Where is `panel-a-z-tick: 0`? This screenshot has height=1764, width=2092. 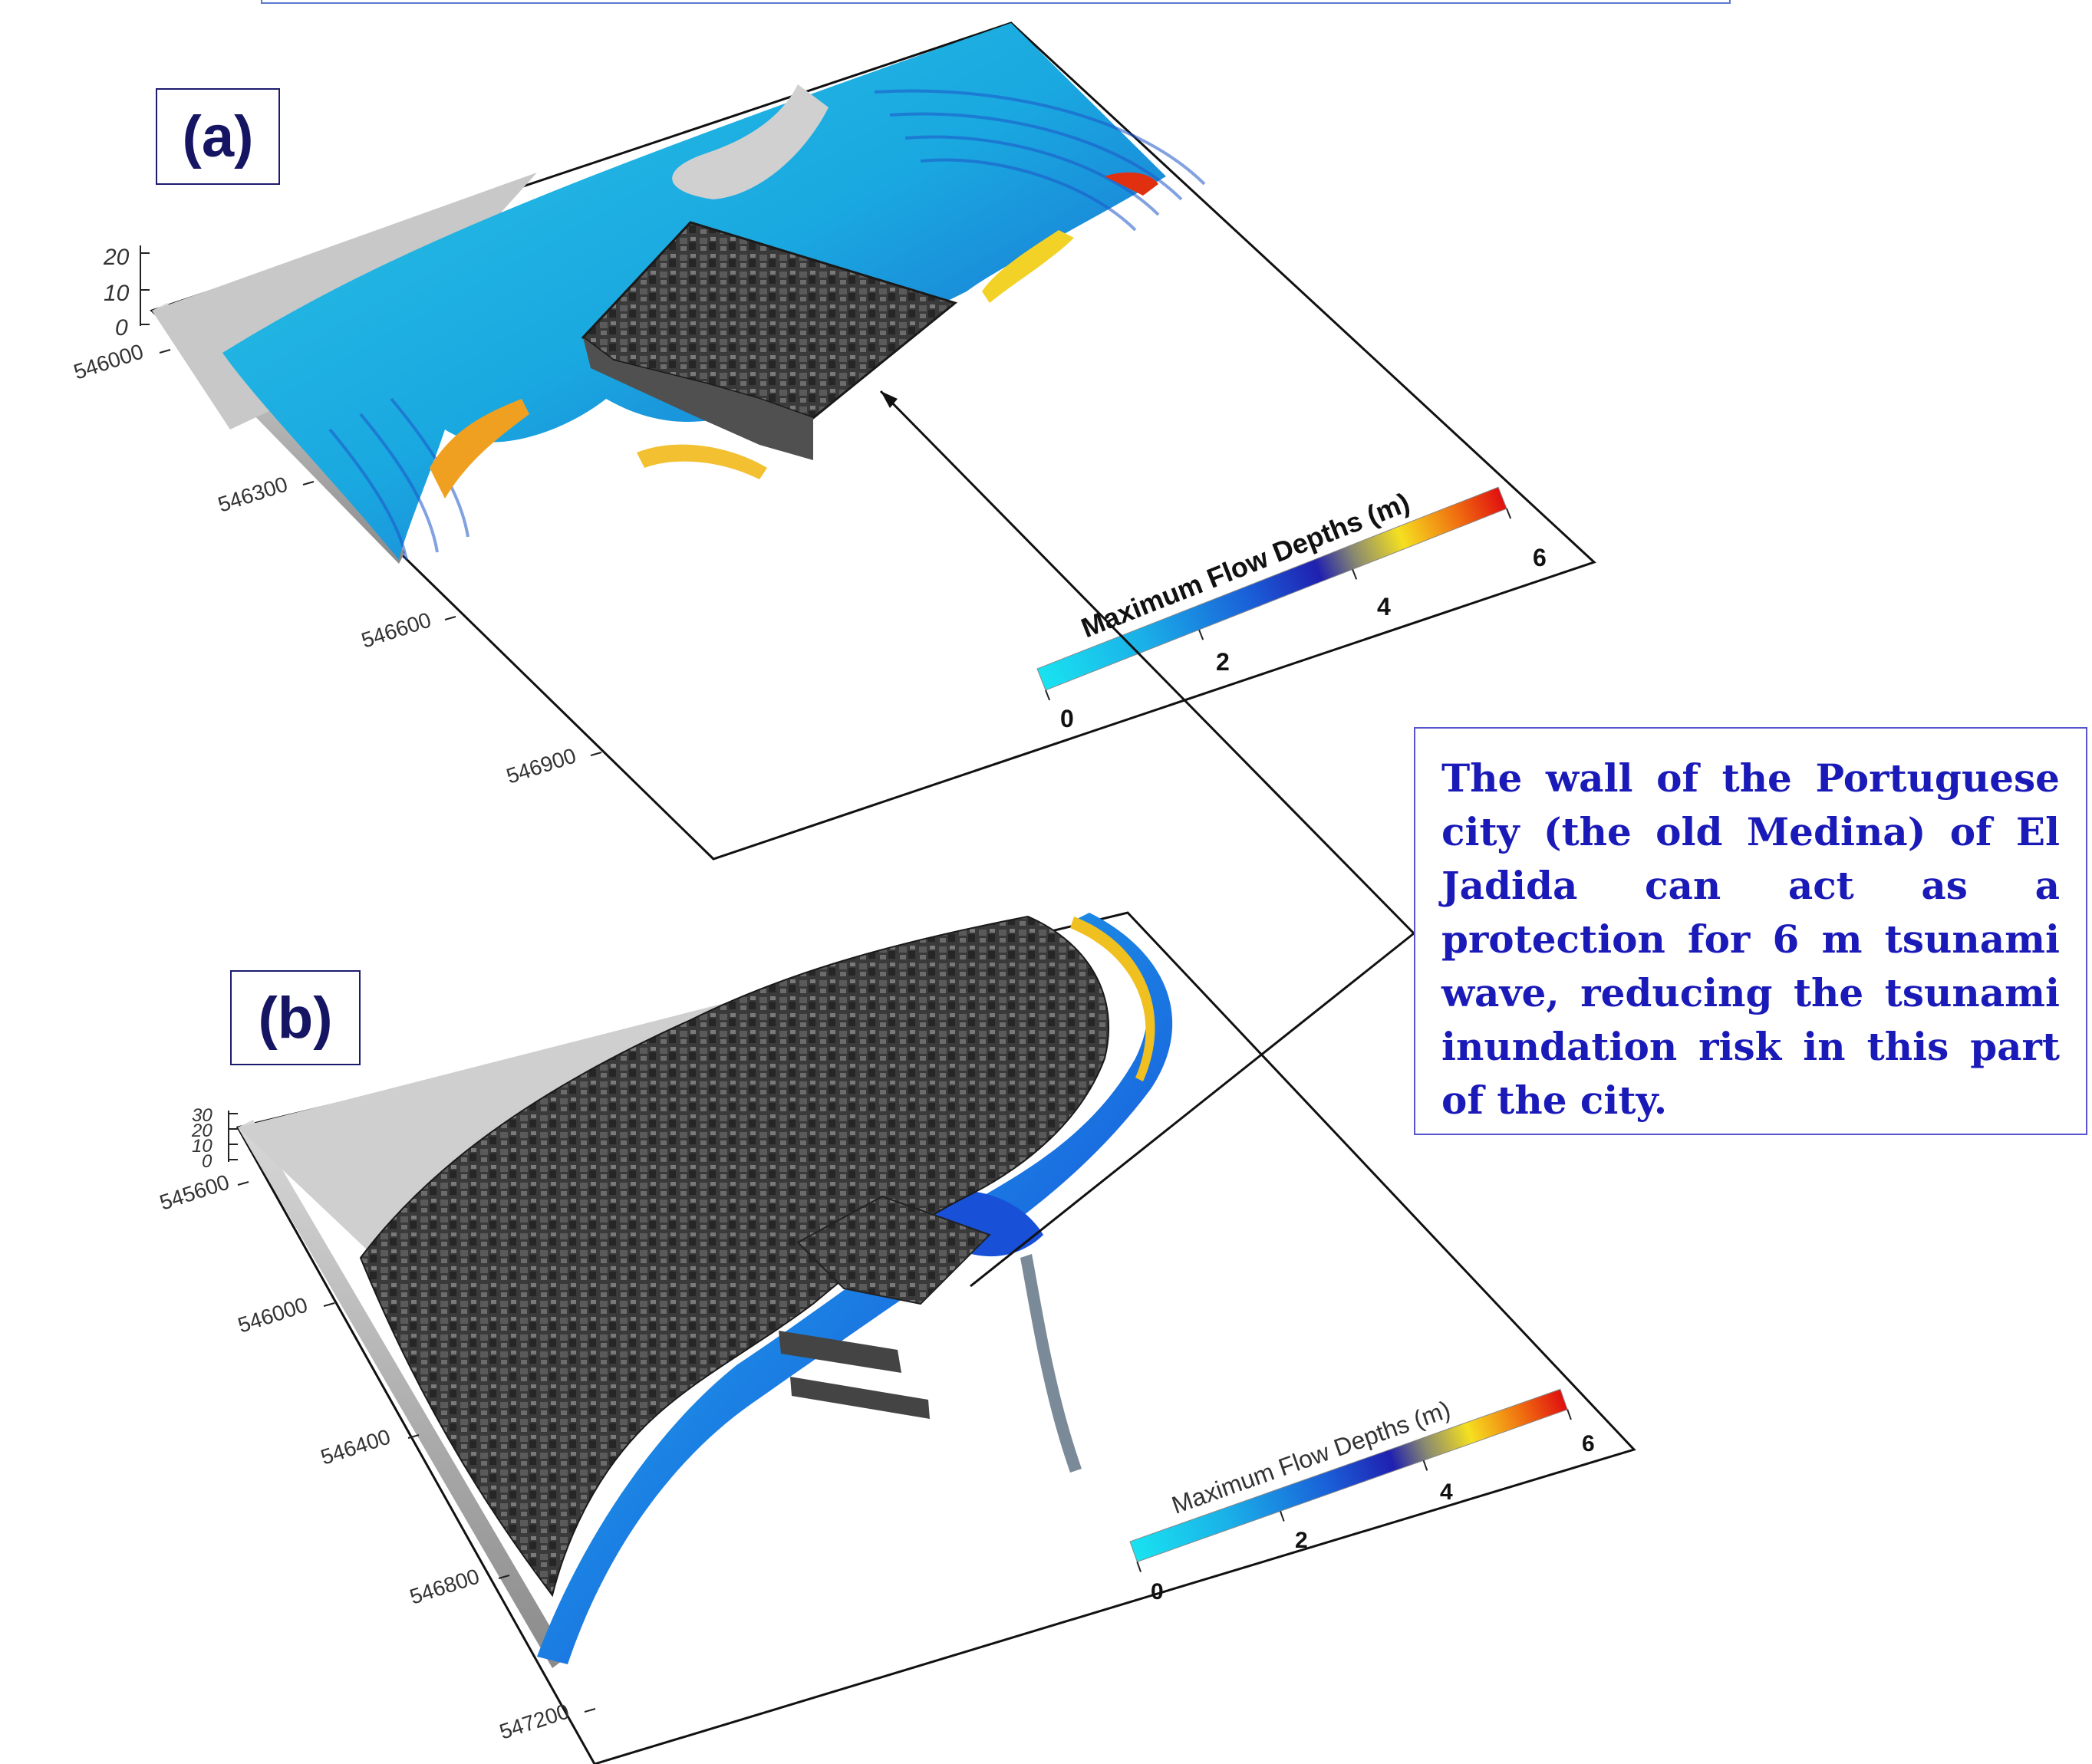
panel-a-z-tick: 0 is located at coordinates (121, 328).